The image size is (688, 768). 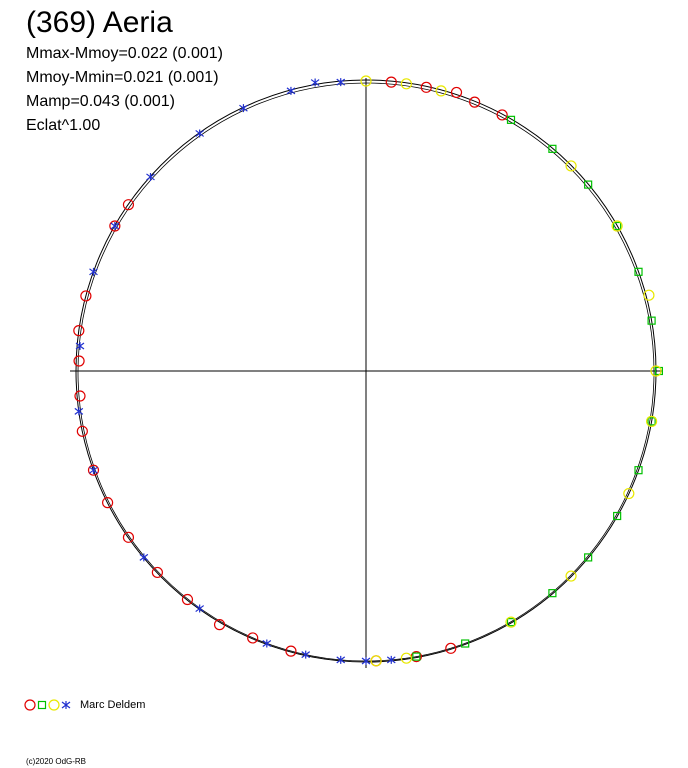 What do you see at coordinates (100, 101) in the screenshot?
I see `note: Mamp=0.043 (0.001)` at bounding box center [100, 101].